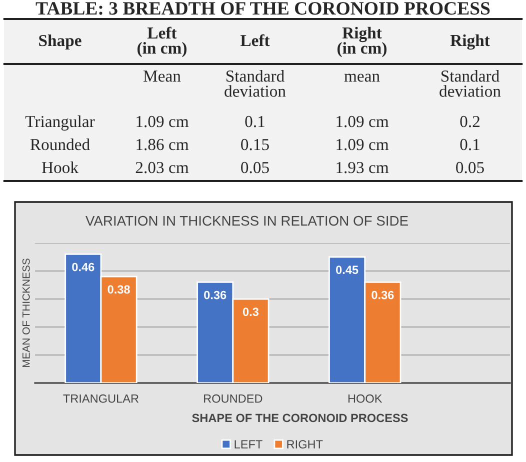  I want to click on x-tick-label: HOOK, so click(365, 398).